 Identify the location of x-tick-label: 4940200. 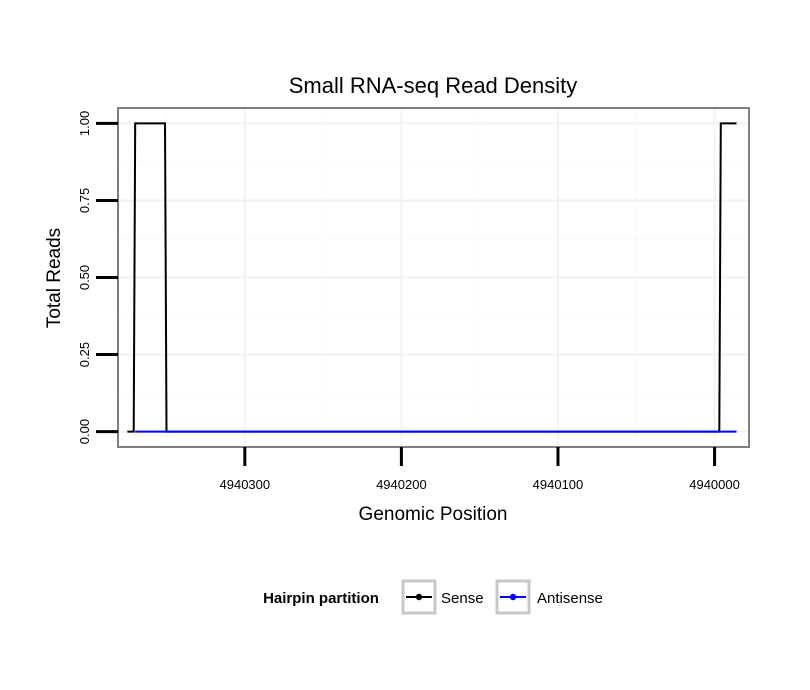
(401, 484).